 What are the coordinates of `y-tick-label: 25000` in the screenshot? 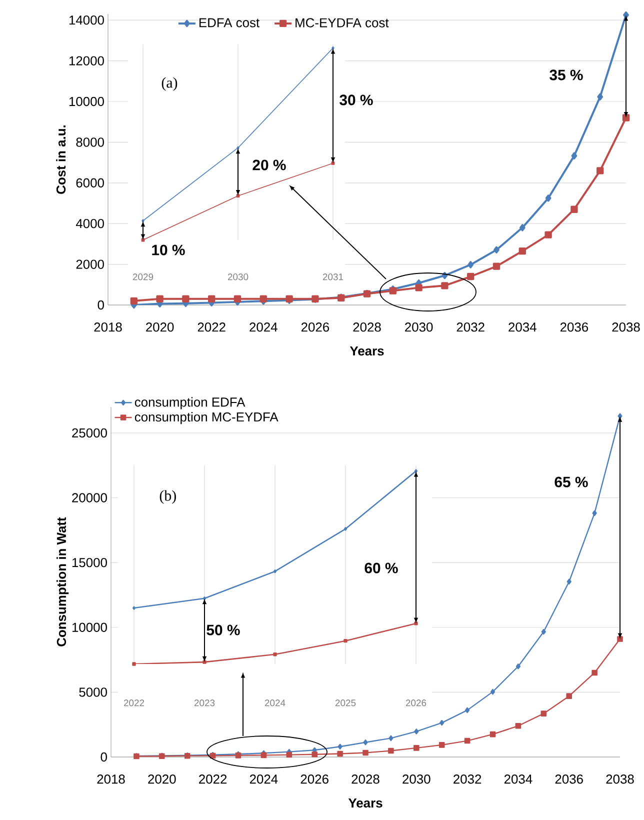 It's located at (89, 433).